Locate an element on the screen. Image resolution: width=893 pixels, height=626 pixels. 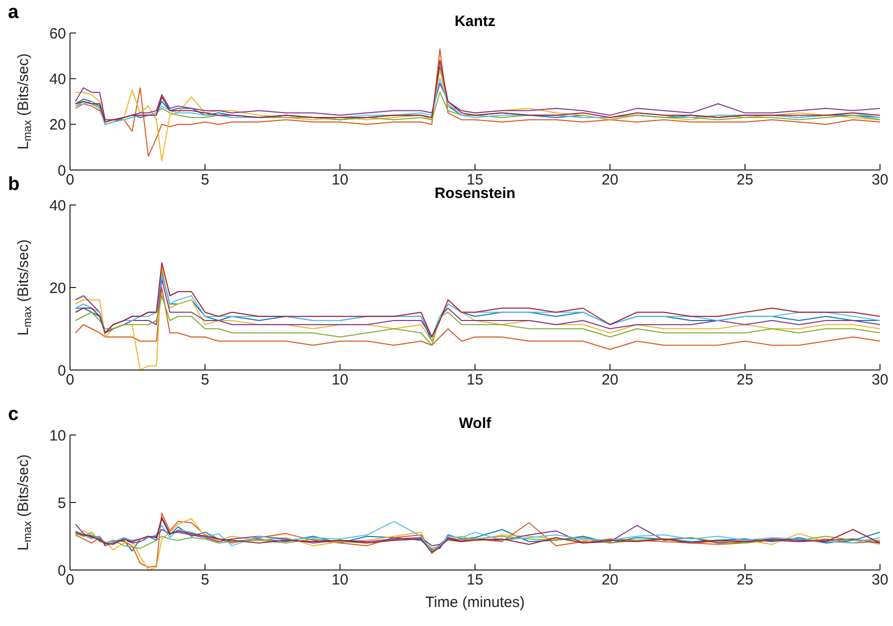
y-tick-label: 5 is located at coordinates (62, 503).